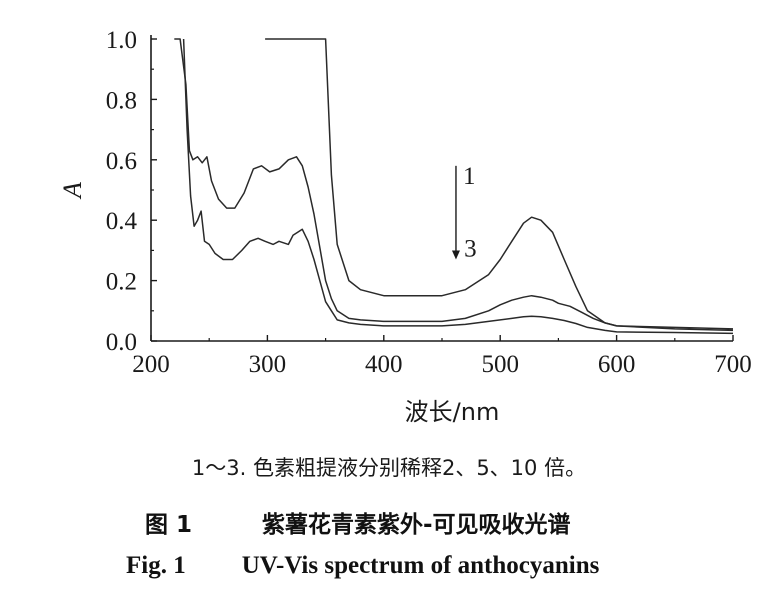 This screenshot has height=602, width=778. What do you see at coordinates (122, 221) in the screenshot?
I see `y-tick-label: 0.4` at bounding box center [122, 221].